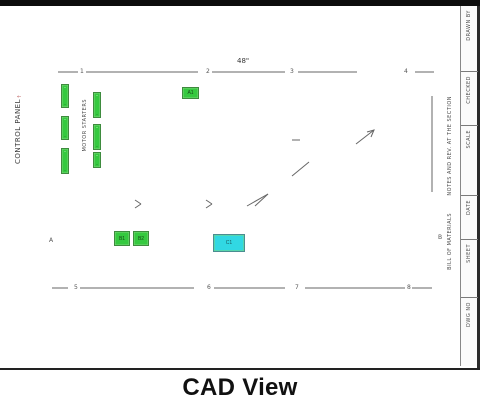 This screenshot has height=403, width=480. I want to click on top-right-tick-label: 3, so click(292, 71).